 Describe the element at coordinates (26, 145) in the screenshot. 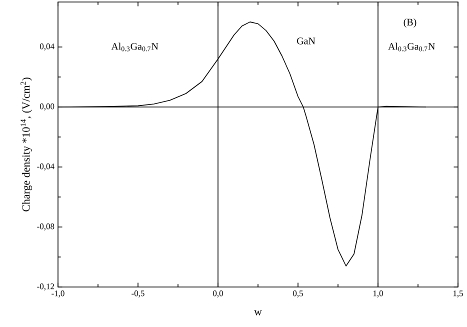

I see `y-axis-title: Charge density *10$^{14}$, (V/cm$^{2}$)` at that location.